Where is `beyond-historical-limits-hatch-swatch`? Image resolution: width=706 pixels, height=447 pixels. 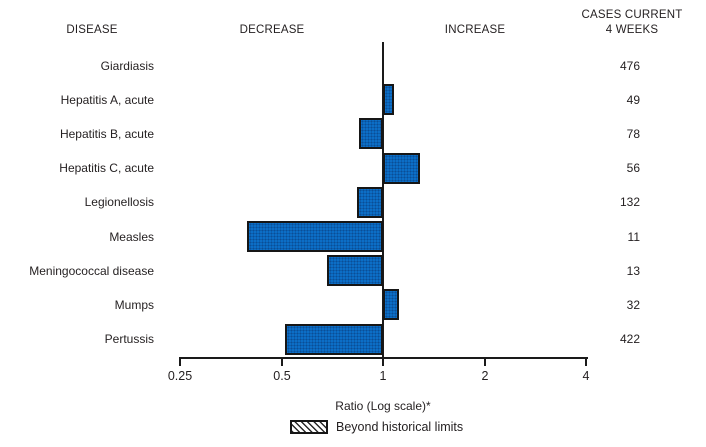 beyond-historical-limits-hatch-swatch is located at coordinates (309, 427).